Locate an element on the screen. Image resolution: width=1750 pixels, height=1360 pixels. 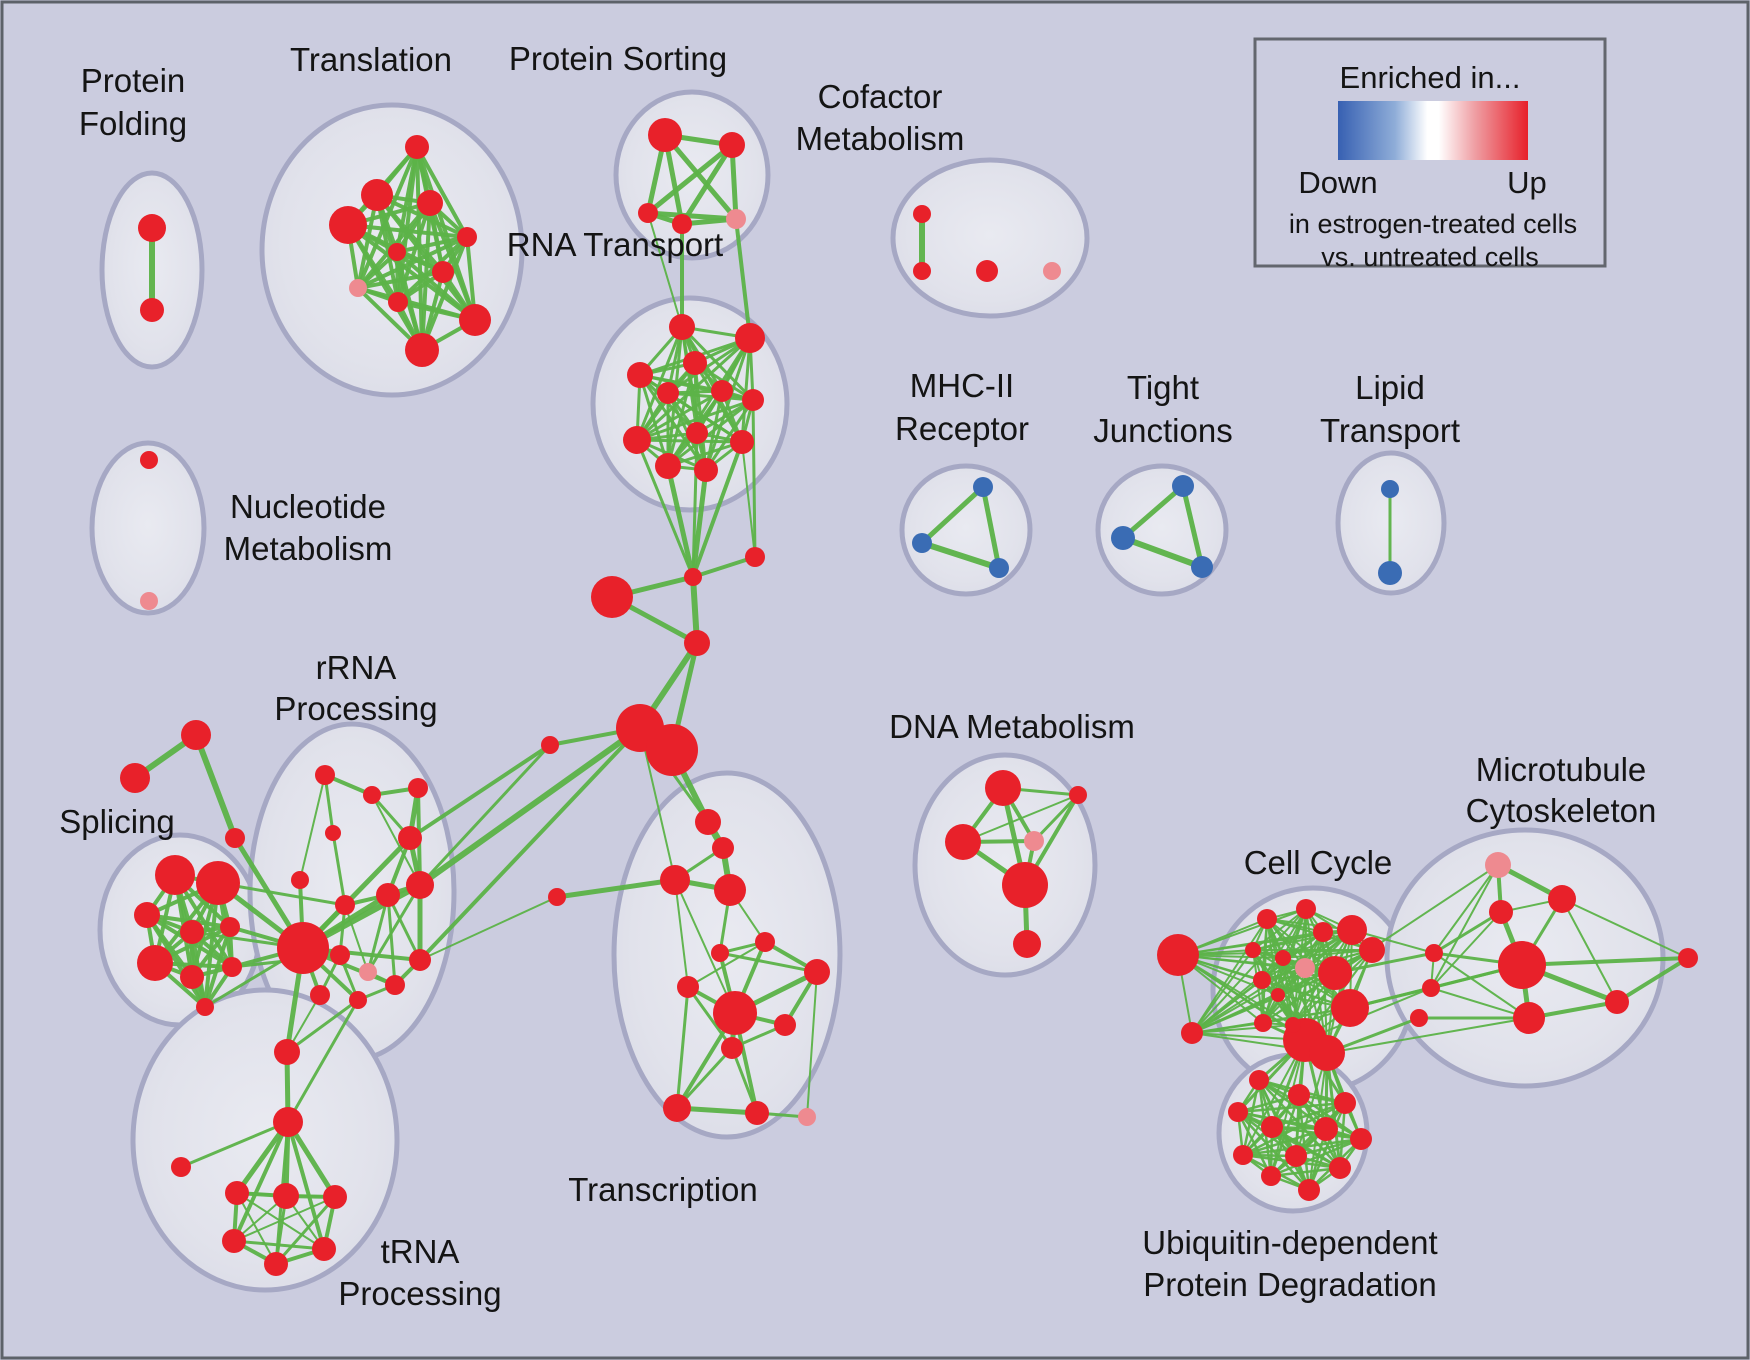
node-mhc is located at coordinates (999, 568).